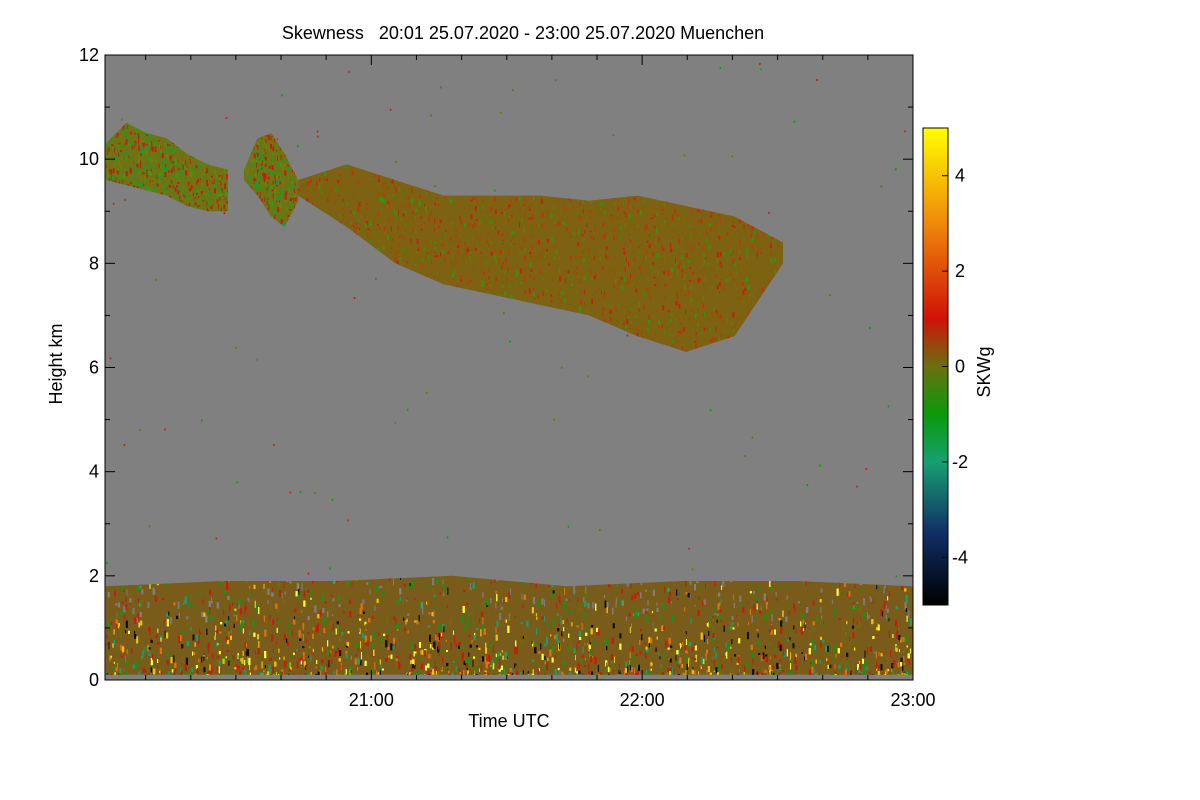 This screenshot has height=800, width=1200. What do you see at coordinates (94, 576) in the screenshot?
I see `y-tick-label: 2` at bounding box center [94, 576].